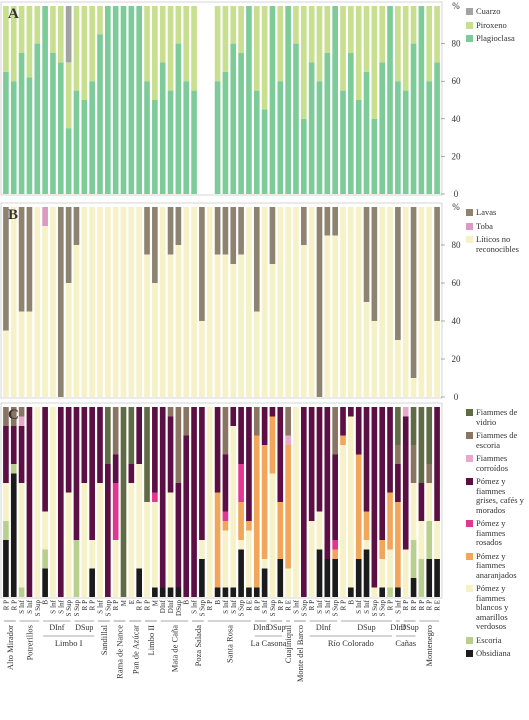 The image size is (529, 720). I want to click on group-label: Pan de Azúcar, so click(135, 649).